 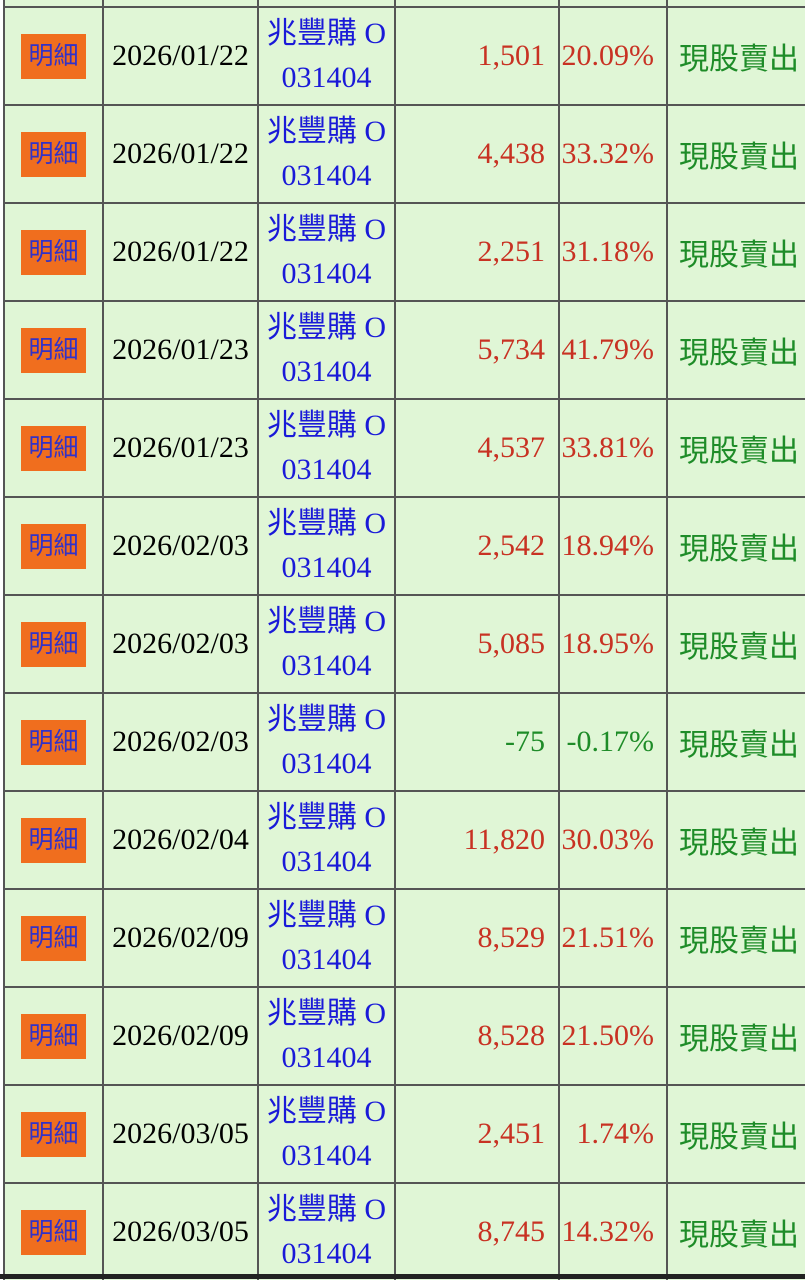 I want to click on profit-amount: 2,251, so click(x=477, y=252).